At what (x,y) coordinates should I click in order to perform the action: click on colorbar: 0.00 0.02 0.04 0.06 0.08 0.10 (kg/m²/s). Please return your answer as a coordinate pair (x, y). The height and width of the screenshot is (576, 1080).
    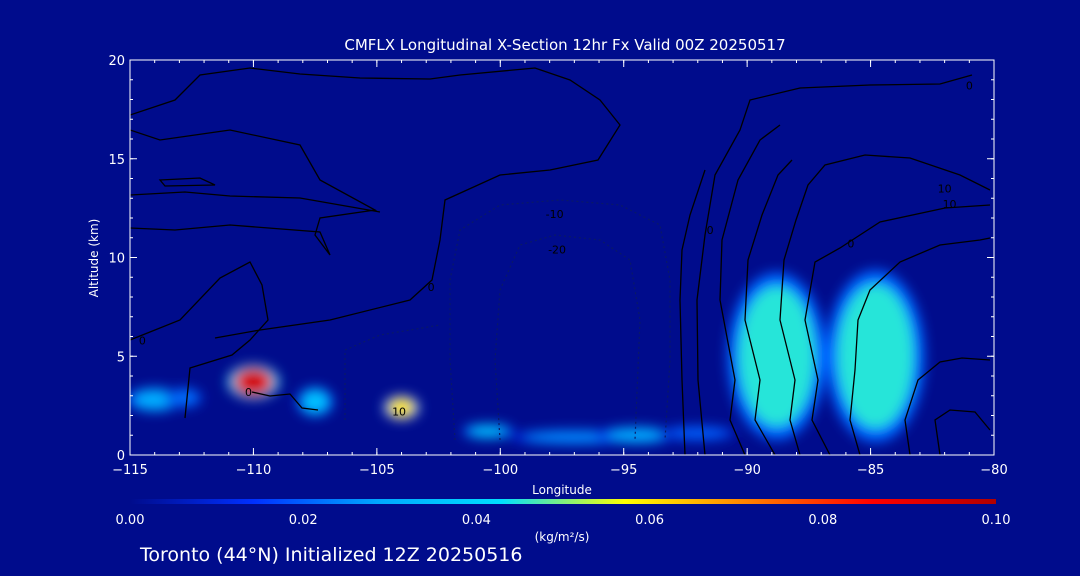
    Looking at the image, I should click on (563, 521).